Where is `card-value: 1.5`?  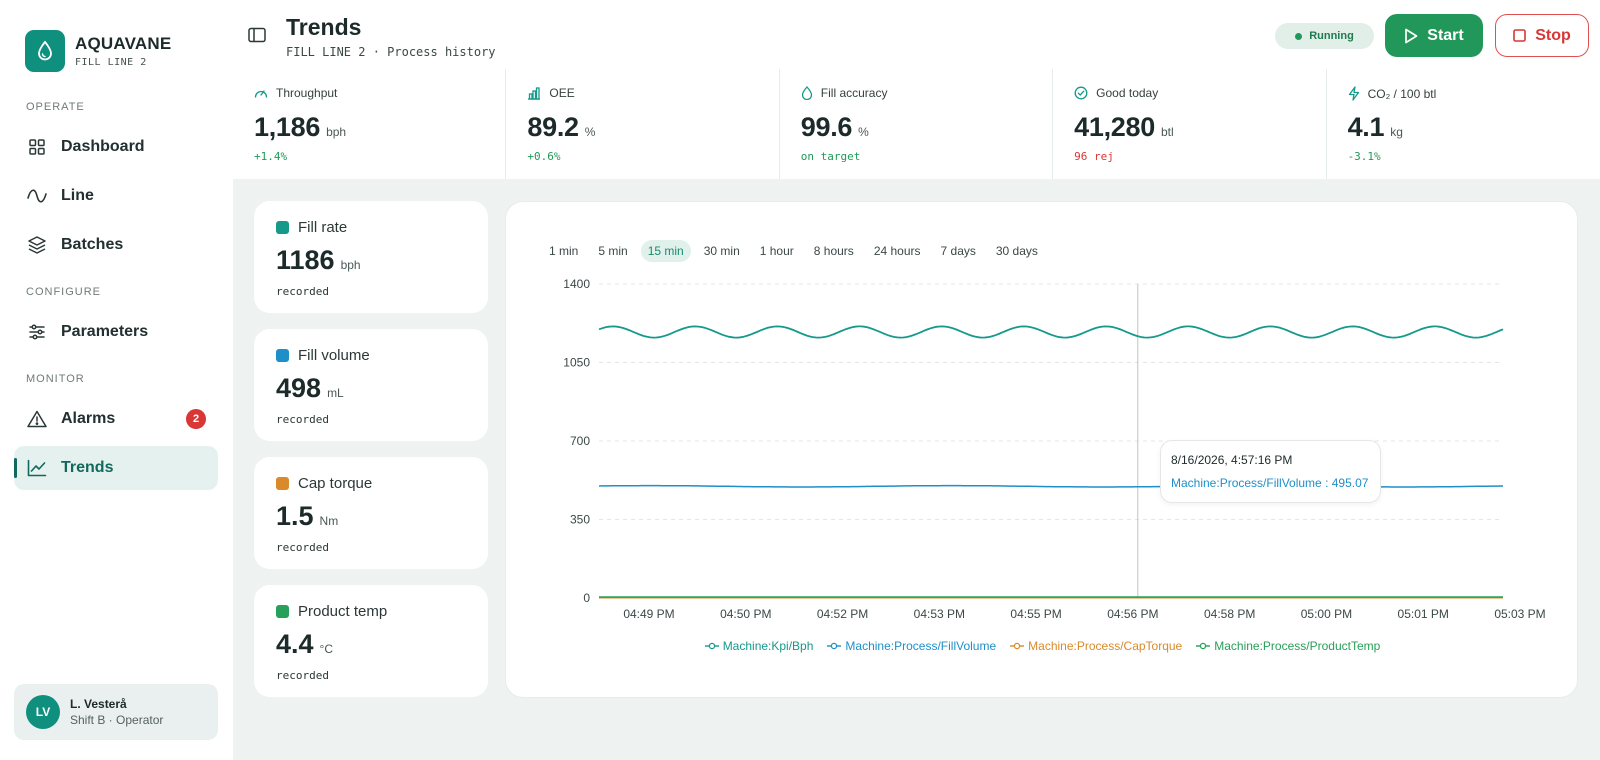 card-value: 1.5 is located at coordinates (295, 516).